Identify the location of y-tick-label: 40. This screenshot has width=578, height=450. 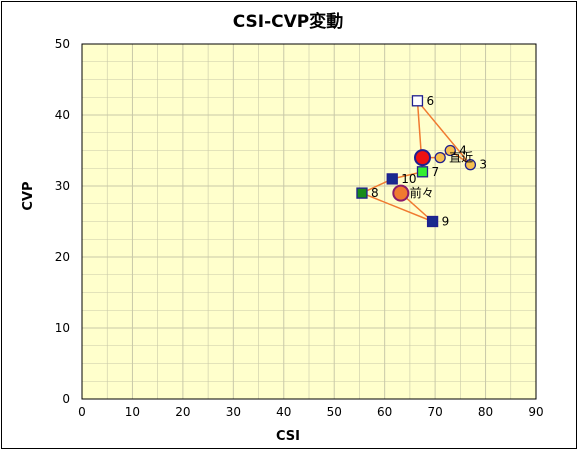
(62, 115).